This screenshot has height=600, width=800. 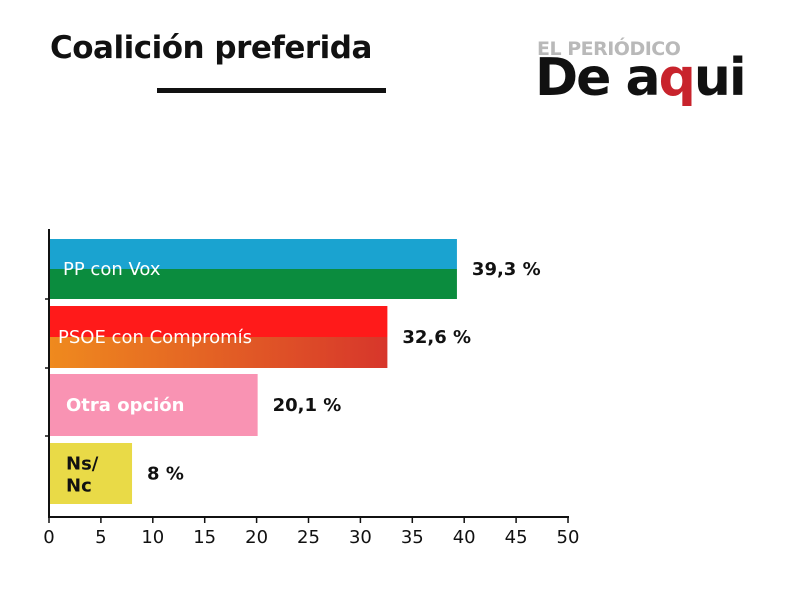 What do you see at coordinates (609, 49) in the screenshot?
I see `logo-line-1: EL PERIÓDICO` at bounding box center [609, 49].